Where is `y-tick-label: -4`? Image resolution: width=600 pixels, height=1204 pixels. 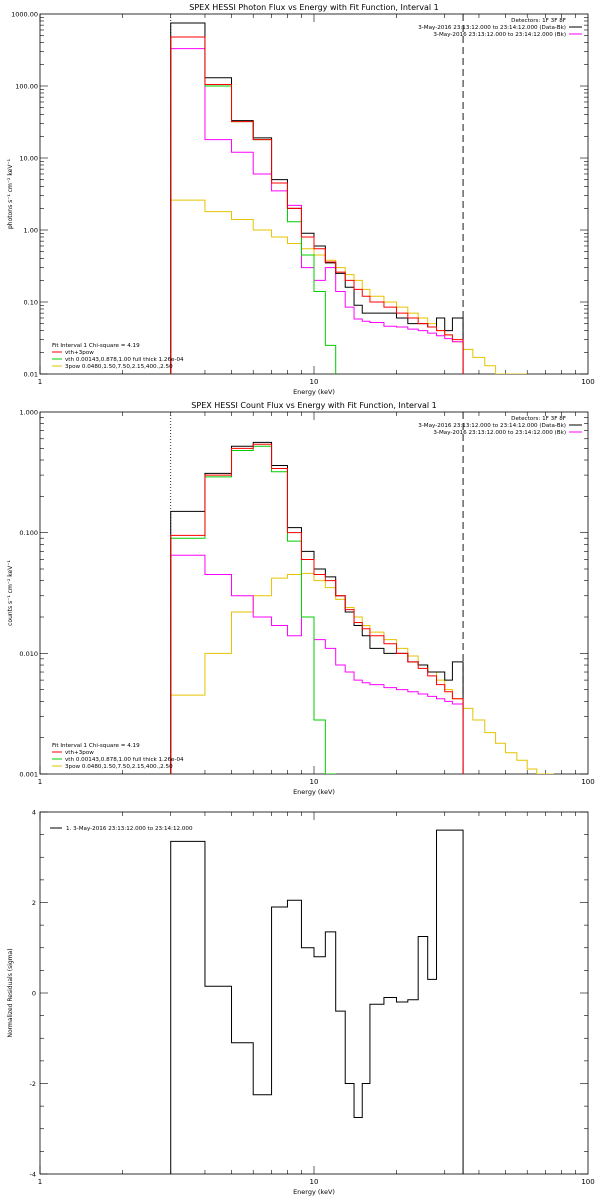 y-tick-label: -4 is located at coordinates (33, 1175).